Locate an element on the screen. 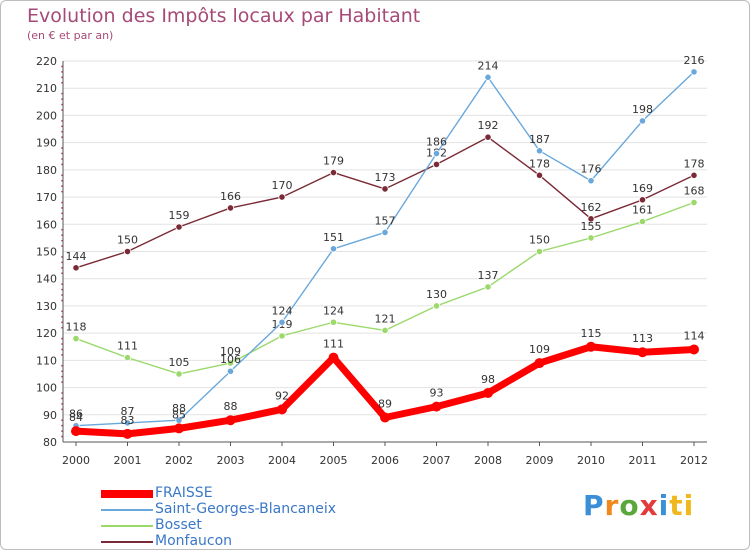 The image size is (750, 550). data-label: 169 is located at coordinates (642, 188).